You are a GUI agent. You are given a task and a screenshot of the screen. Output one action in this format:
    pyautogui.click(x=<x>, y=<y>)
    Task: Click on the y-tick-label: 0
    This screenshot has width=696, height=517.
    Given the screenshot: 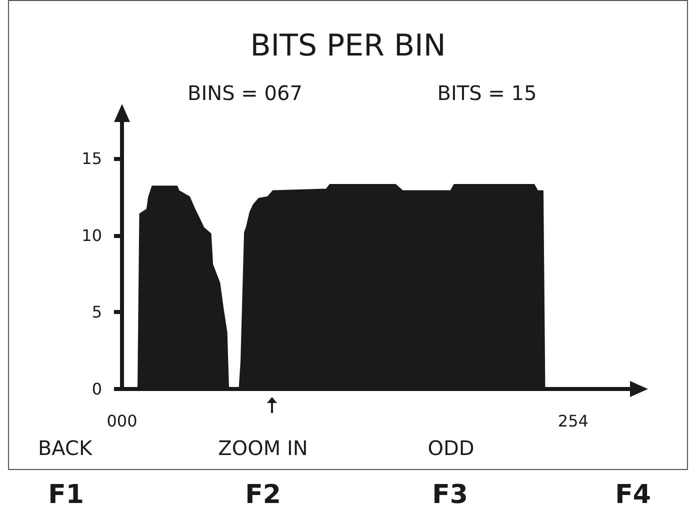 What is the action you would take?
    pyautogui.click(x=97, y=389)
    